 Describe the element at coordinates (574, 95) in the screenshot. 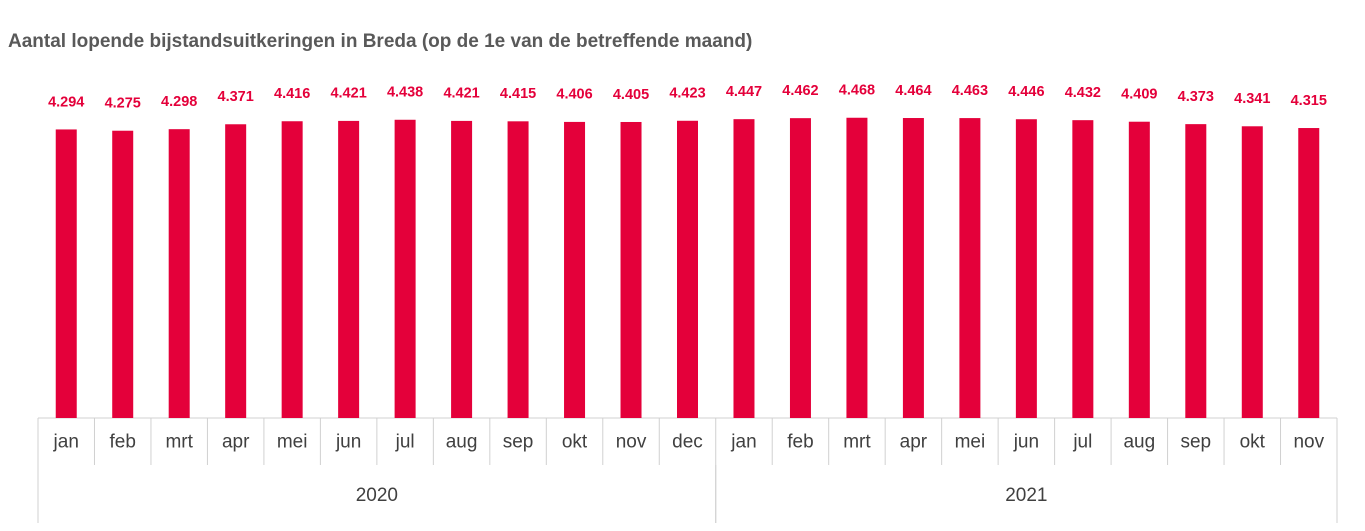

I see `data-label: 4.406` at that location.